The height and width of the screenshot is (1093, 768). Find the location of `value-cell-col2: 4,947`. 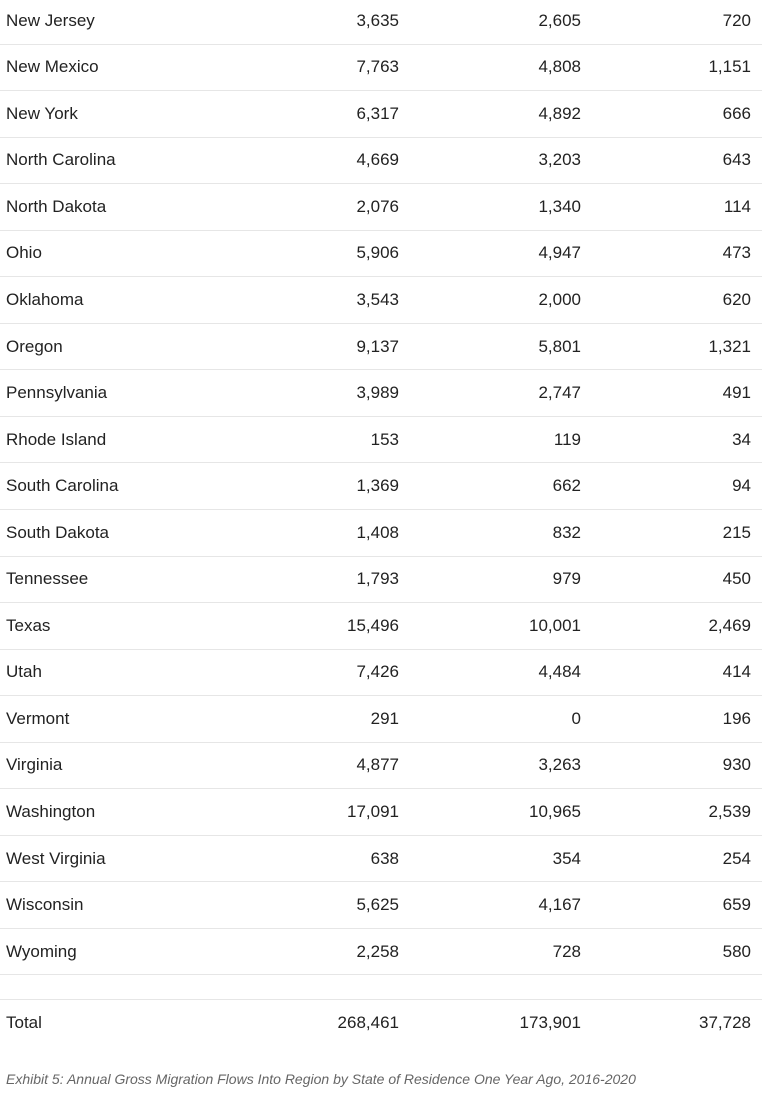

value-cell-col2: 4,947 is located at coordinates (499, 254).